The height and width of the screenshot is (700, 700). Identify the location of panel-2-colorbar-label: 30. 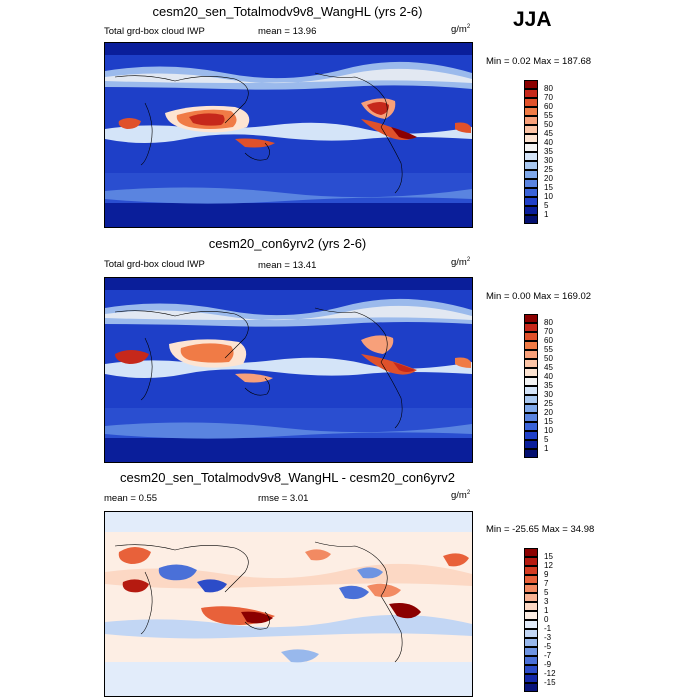
(548, 394).